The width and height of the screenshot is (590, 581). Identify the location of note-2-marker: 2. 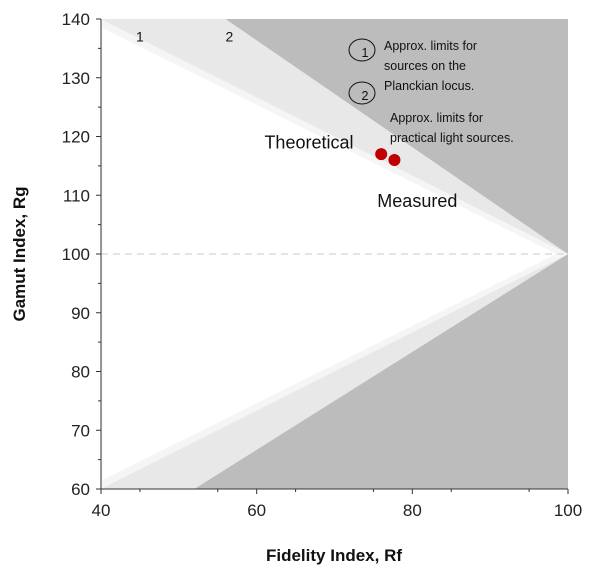
(365, 96).